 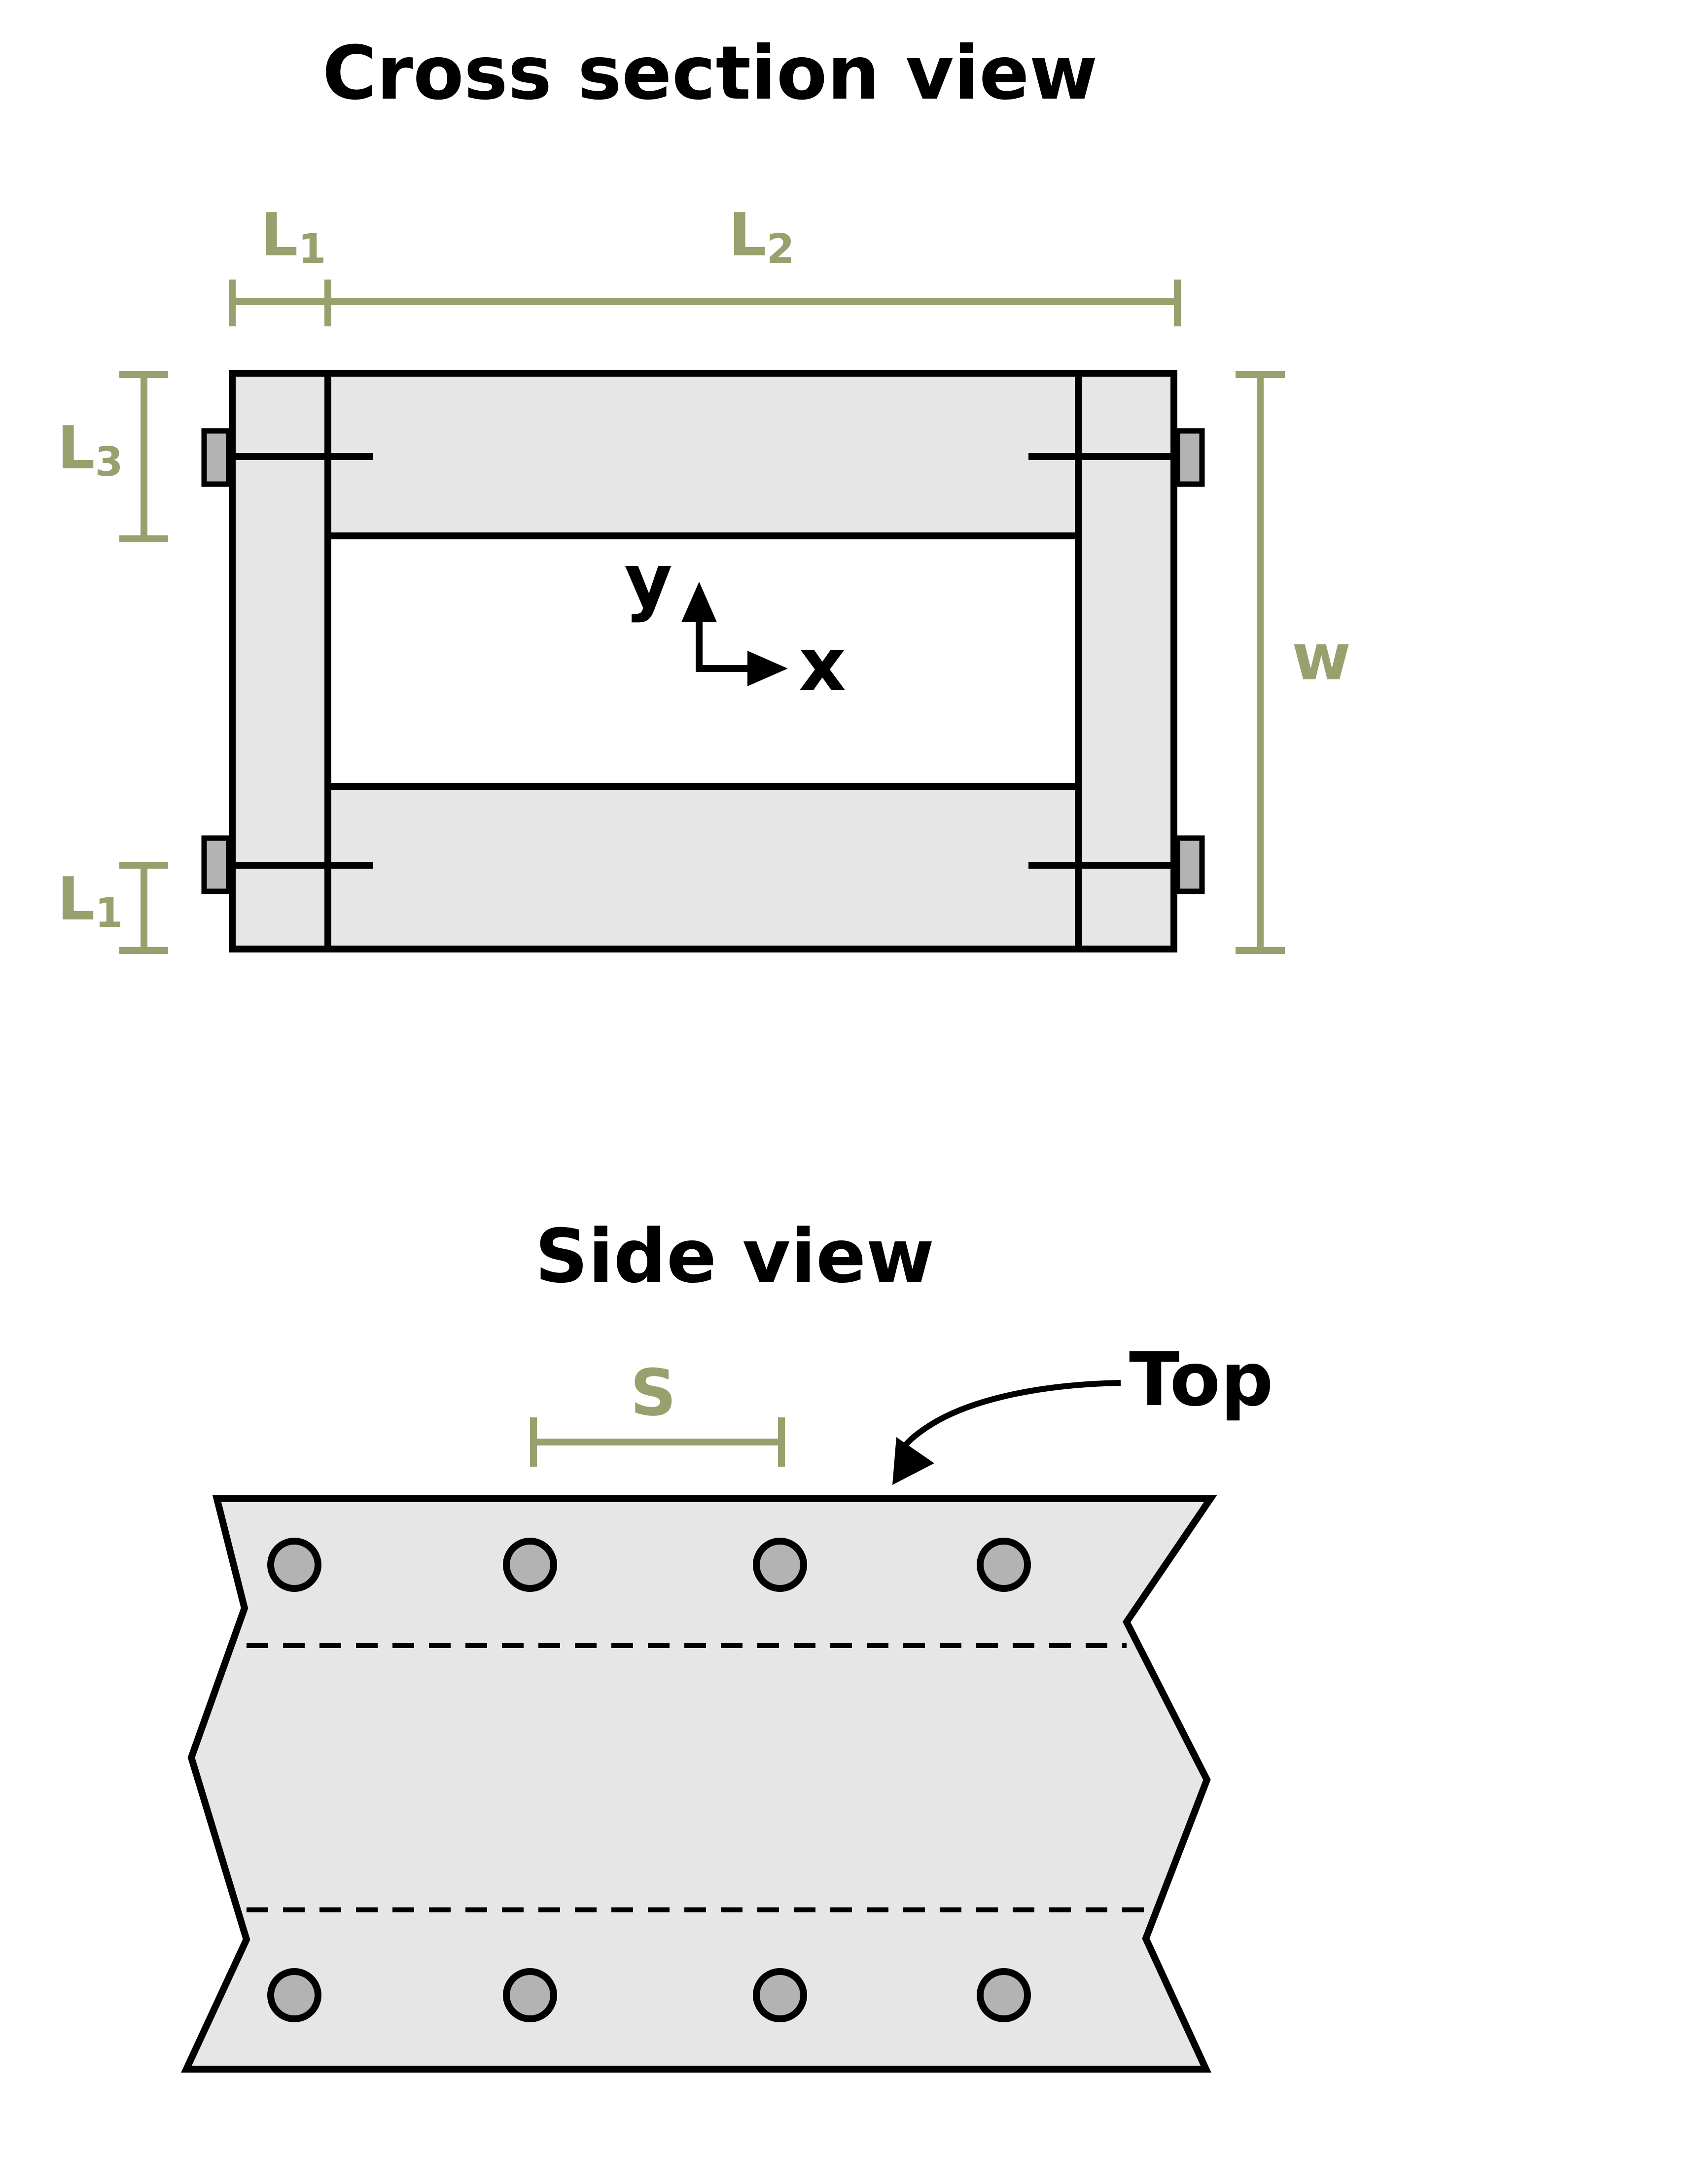 I want to click on dimension-L3-label: L3, so click(x=90, y=450).